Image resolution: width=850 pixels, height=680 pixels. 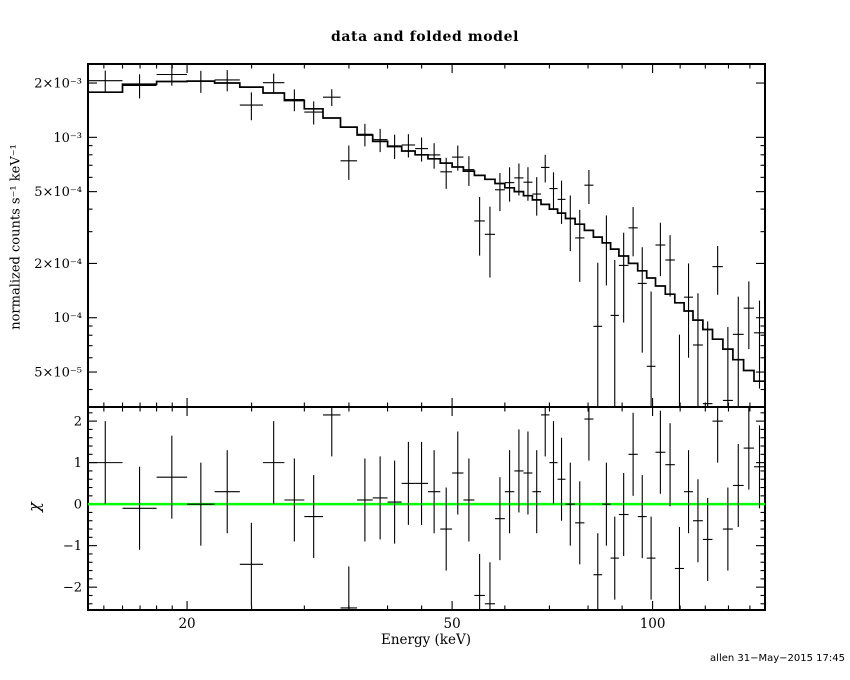 I want to click on svg-text: 100, so click(x=653, y=624).